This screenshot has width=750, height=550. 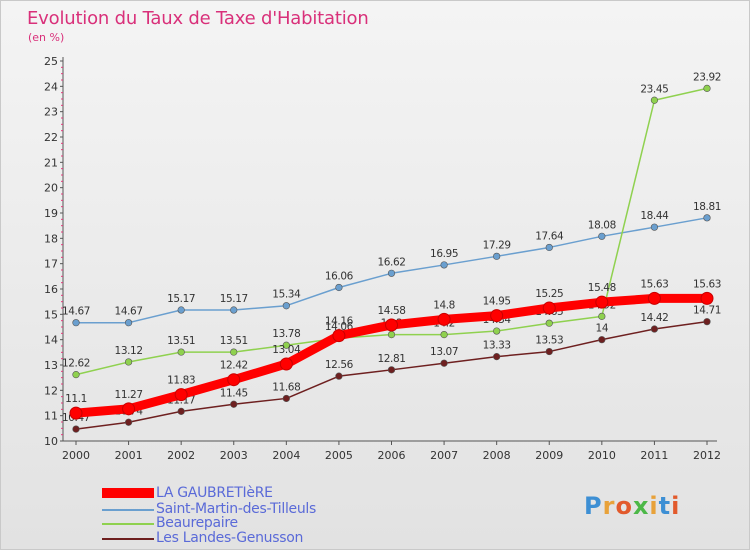 What do you see at coordinates (549, 294) in the screenshot?
I see `data-label: 15.25` at bounding box center [549, 294].